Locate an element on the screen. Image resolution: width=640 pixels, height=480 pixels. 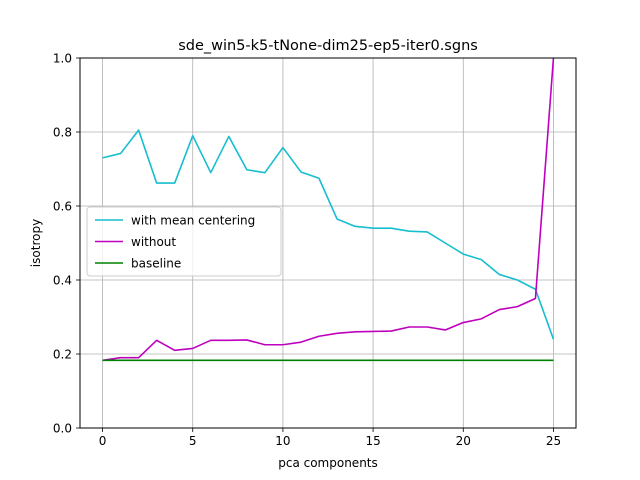
y-tick-label: 0.0 is located at coordinates (62, 429).